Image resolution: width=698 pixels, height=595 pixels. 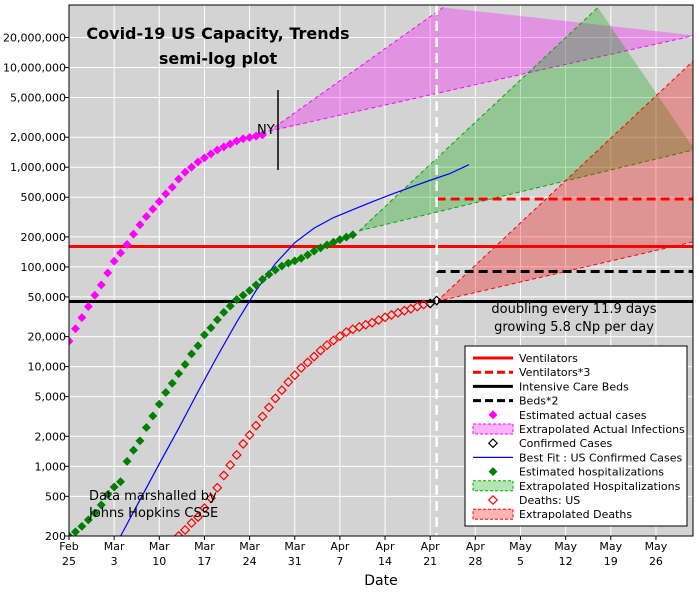 I want to click on y-tick-label: 2,000,000, so click(x=38, y=137).